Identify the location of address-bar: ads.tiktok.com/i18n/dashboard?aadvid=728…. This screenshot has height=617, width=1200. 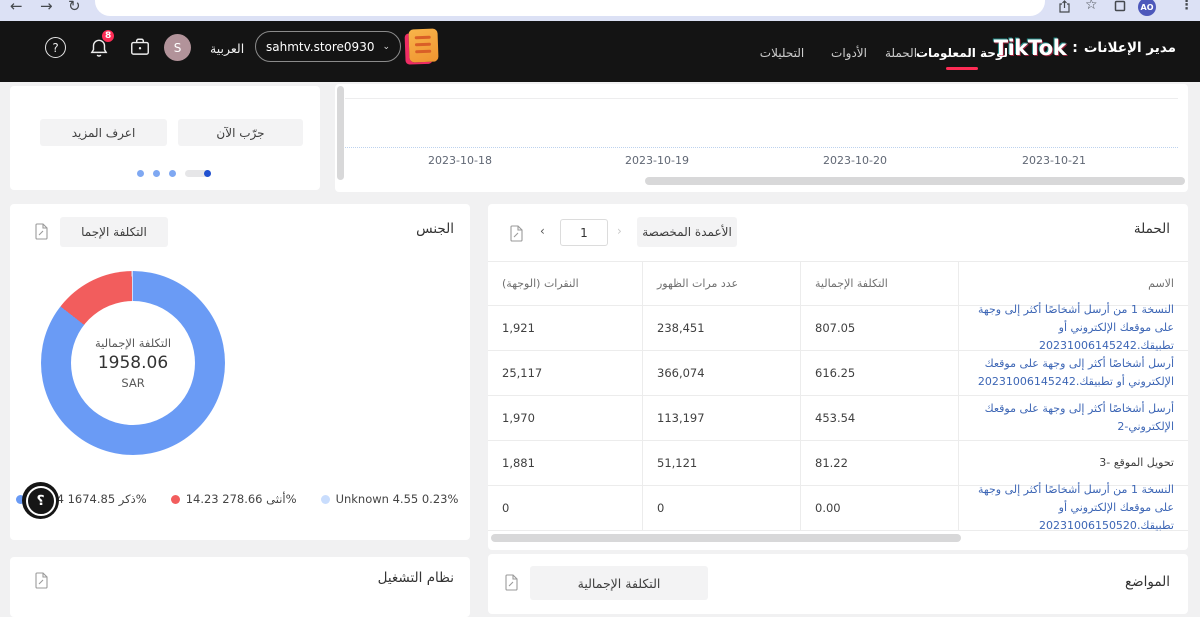
(570, 8).